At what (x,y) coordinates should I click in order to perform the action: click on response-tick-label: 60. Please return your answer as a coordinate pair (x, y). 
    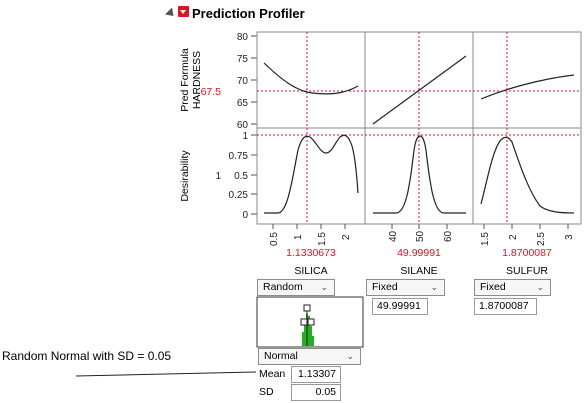
    Looking at the image, I should click on (243, 125).